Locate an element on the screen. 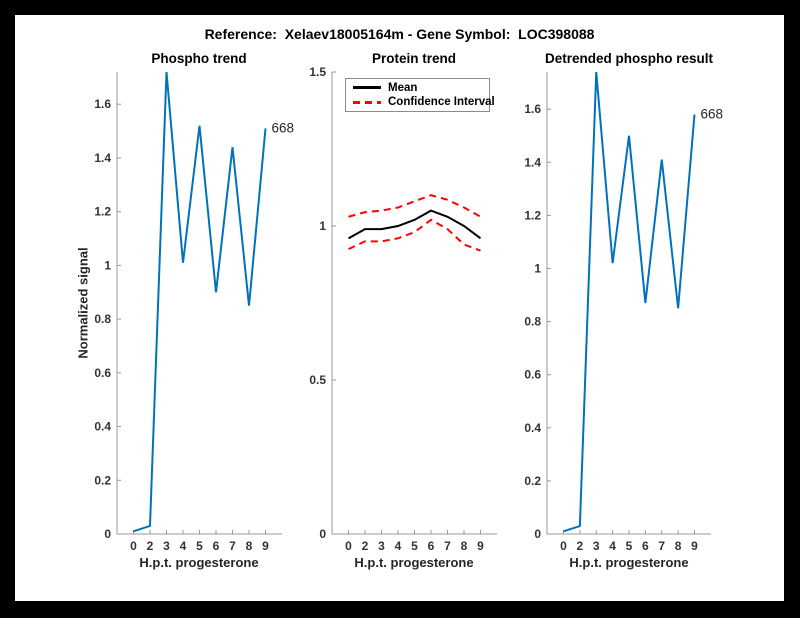  series-line-phospho-signal is located at coordinates (200, 302).